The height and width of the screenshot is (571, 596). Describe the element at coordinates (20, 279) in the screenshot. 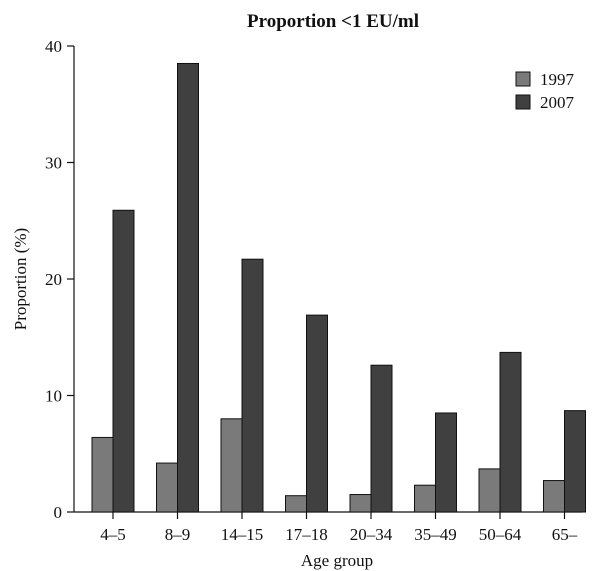

I see `y-axis-label: Proportion (%)` at that location.